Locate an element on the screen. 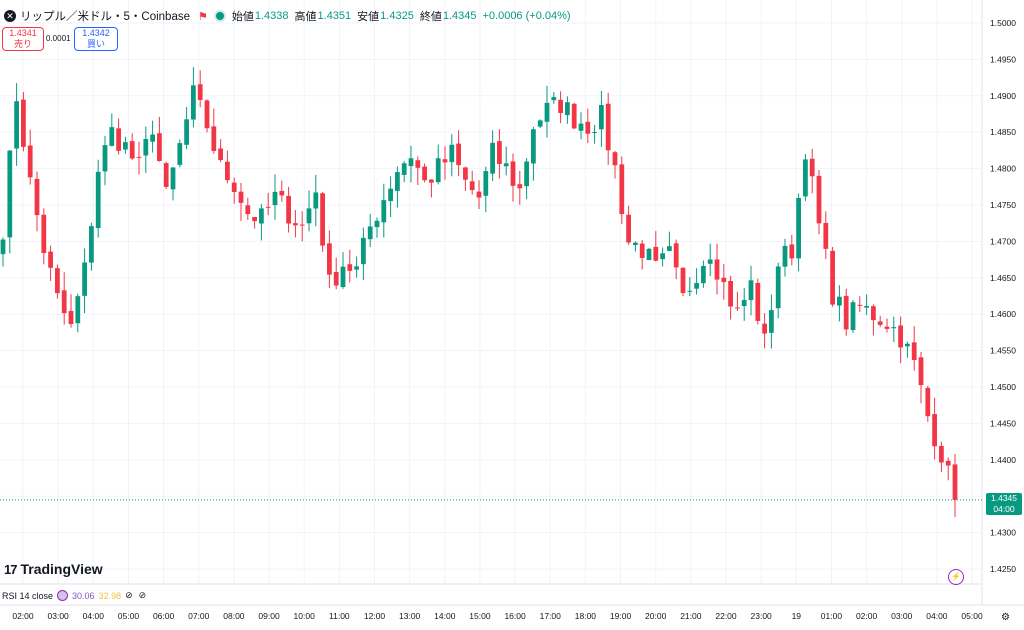 Image resolution: width=1024 pixels, height=630 pixels. x-tick-label: 17:00 is located at coordinates (551, 616).